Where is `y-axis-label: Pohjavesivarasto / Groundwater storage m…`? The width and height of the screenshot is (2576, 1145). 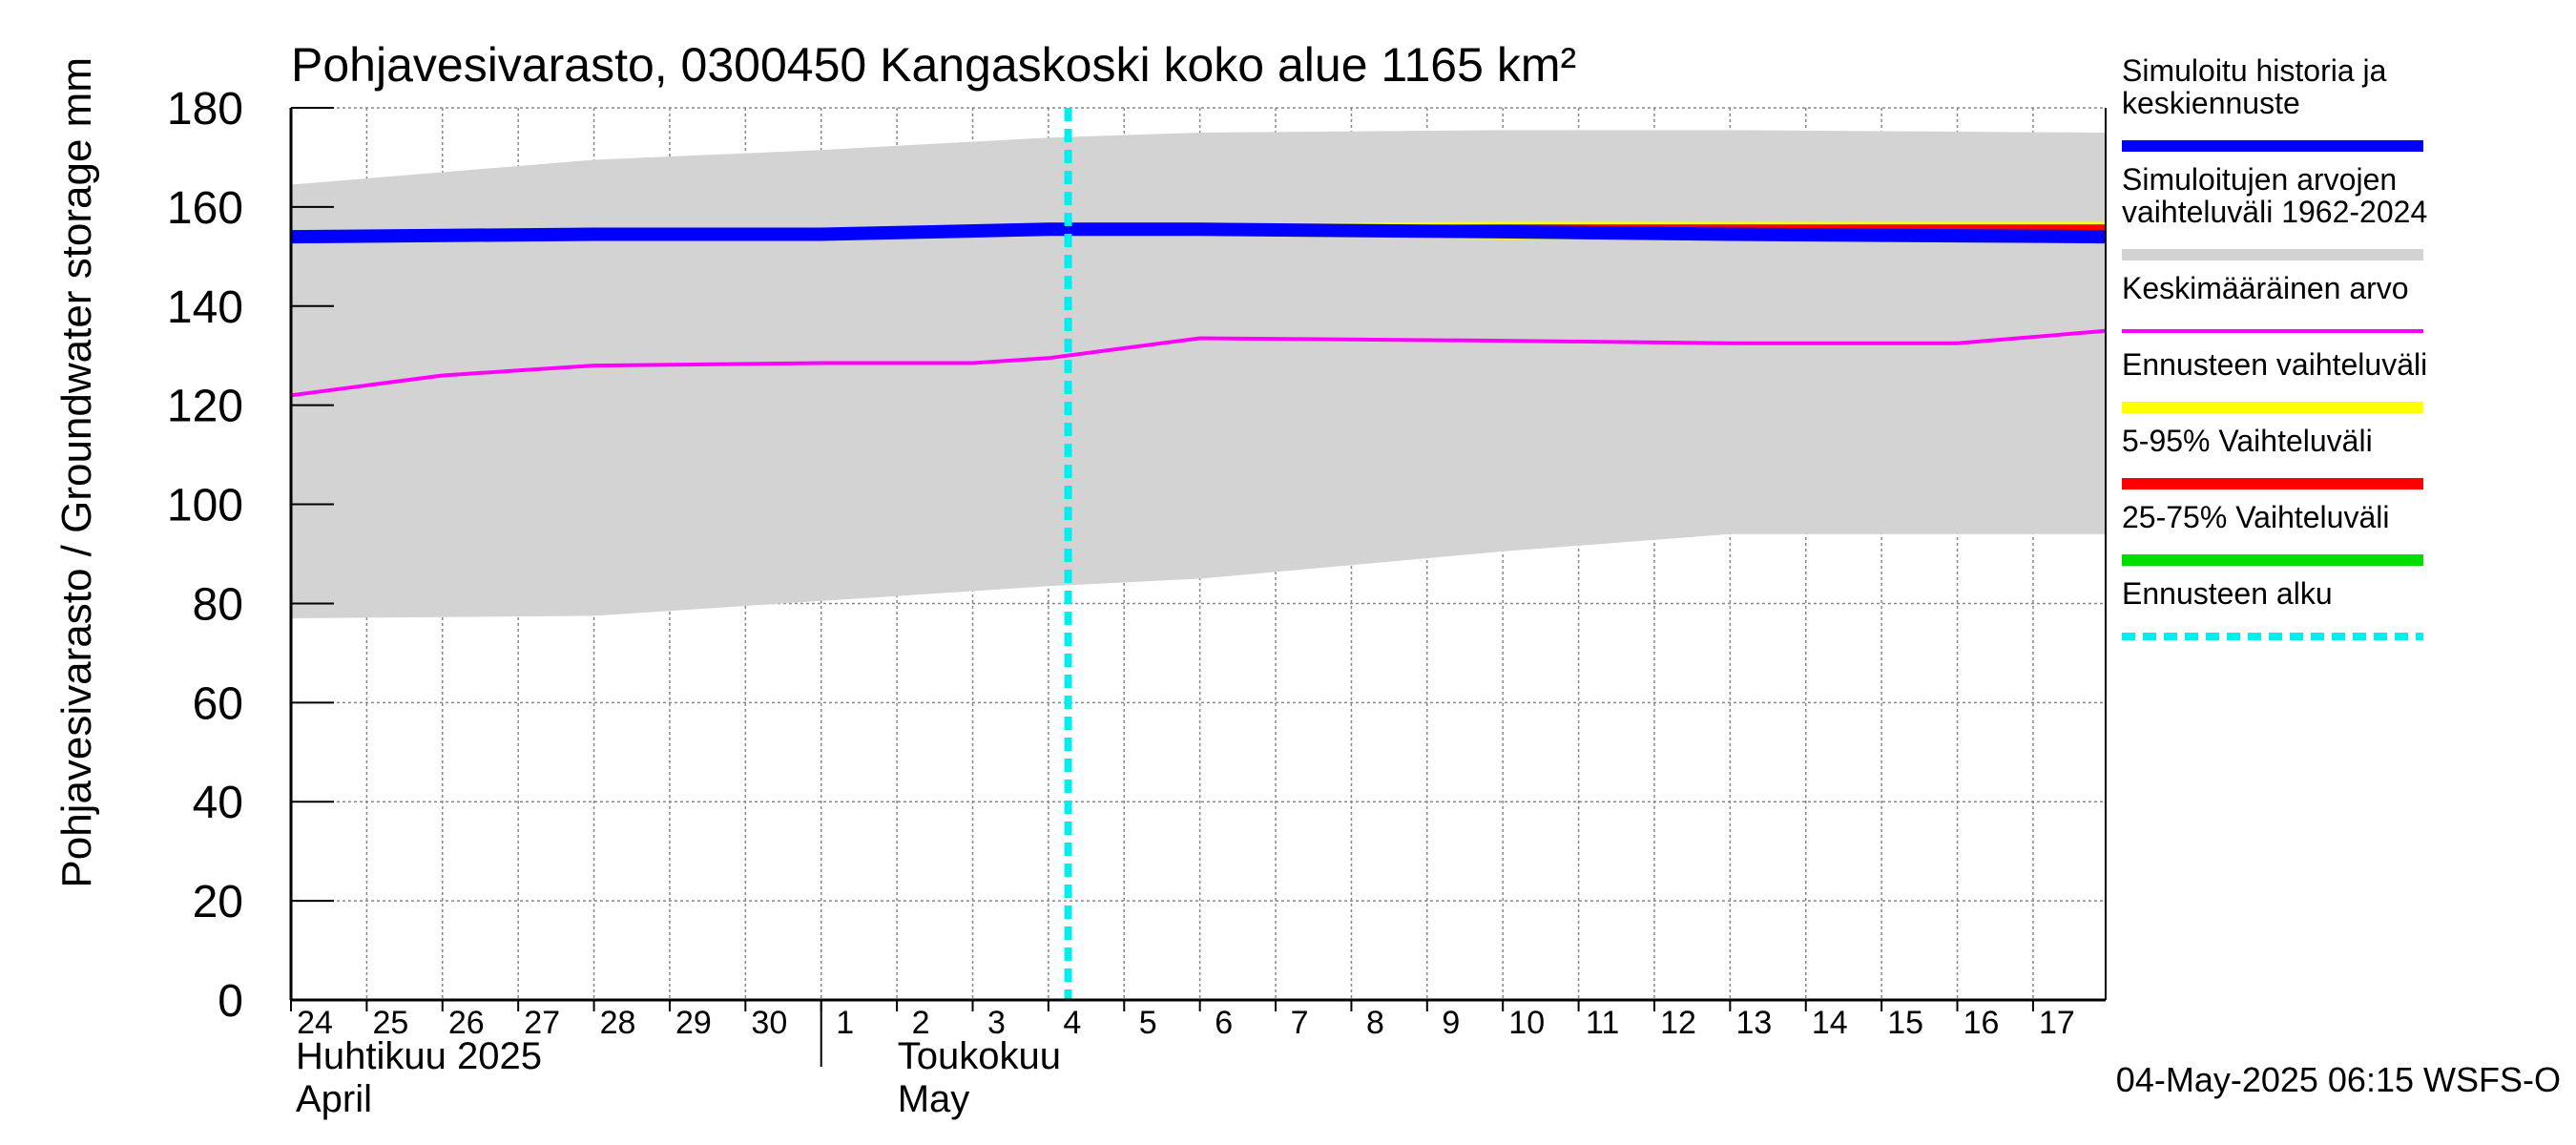
y-axis-label: Pohjavesivarasto / Groundwater storage m… is located at coordinates (76, 472).